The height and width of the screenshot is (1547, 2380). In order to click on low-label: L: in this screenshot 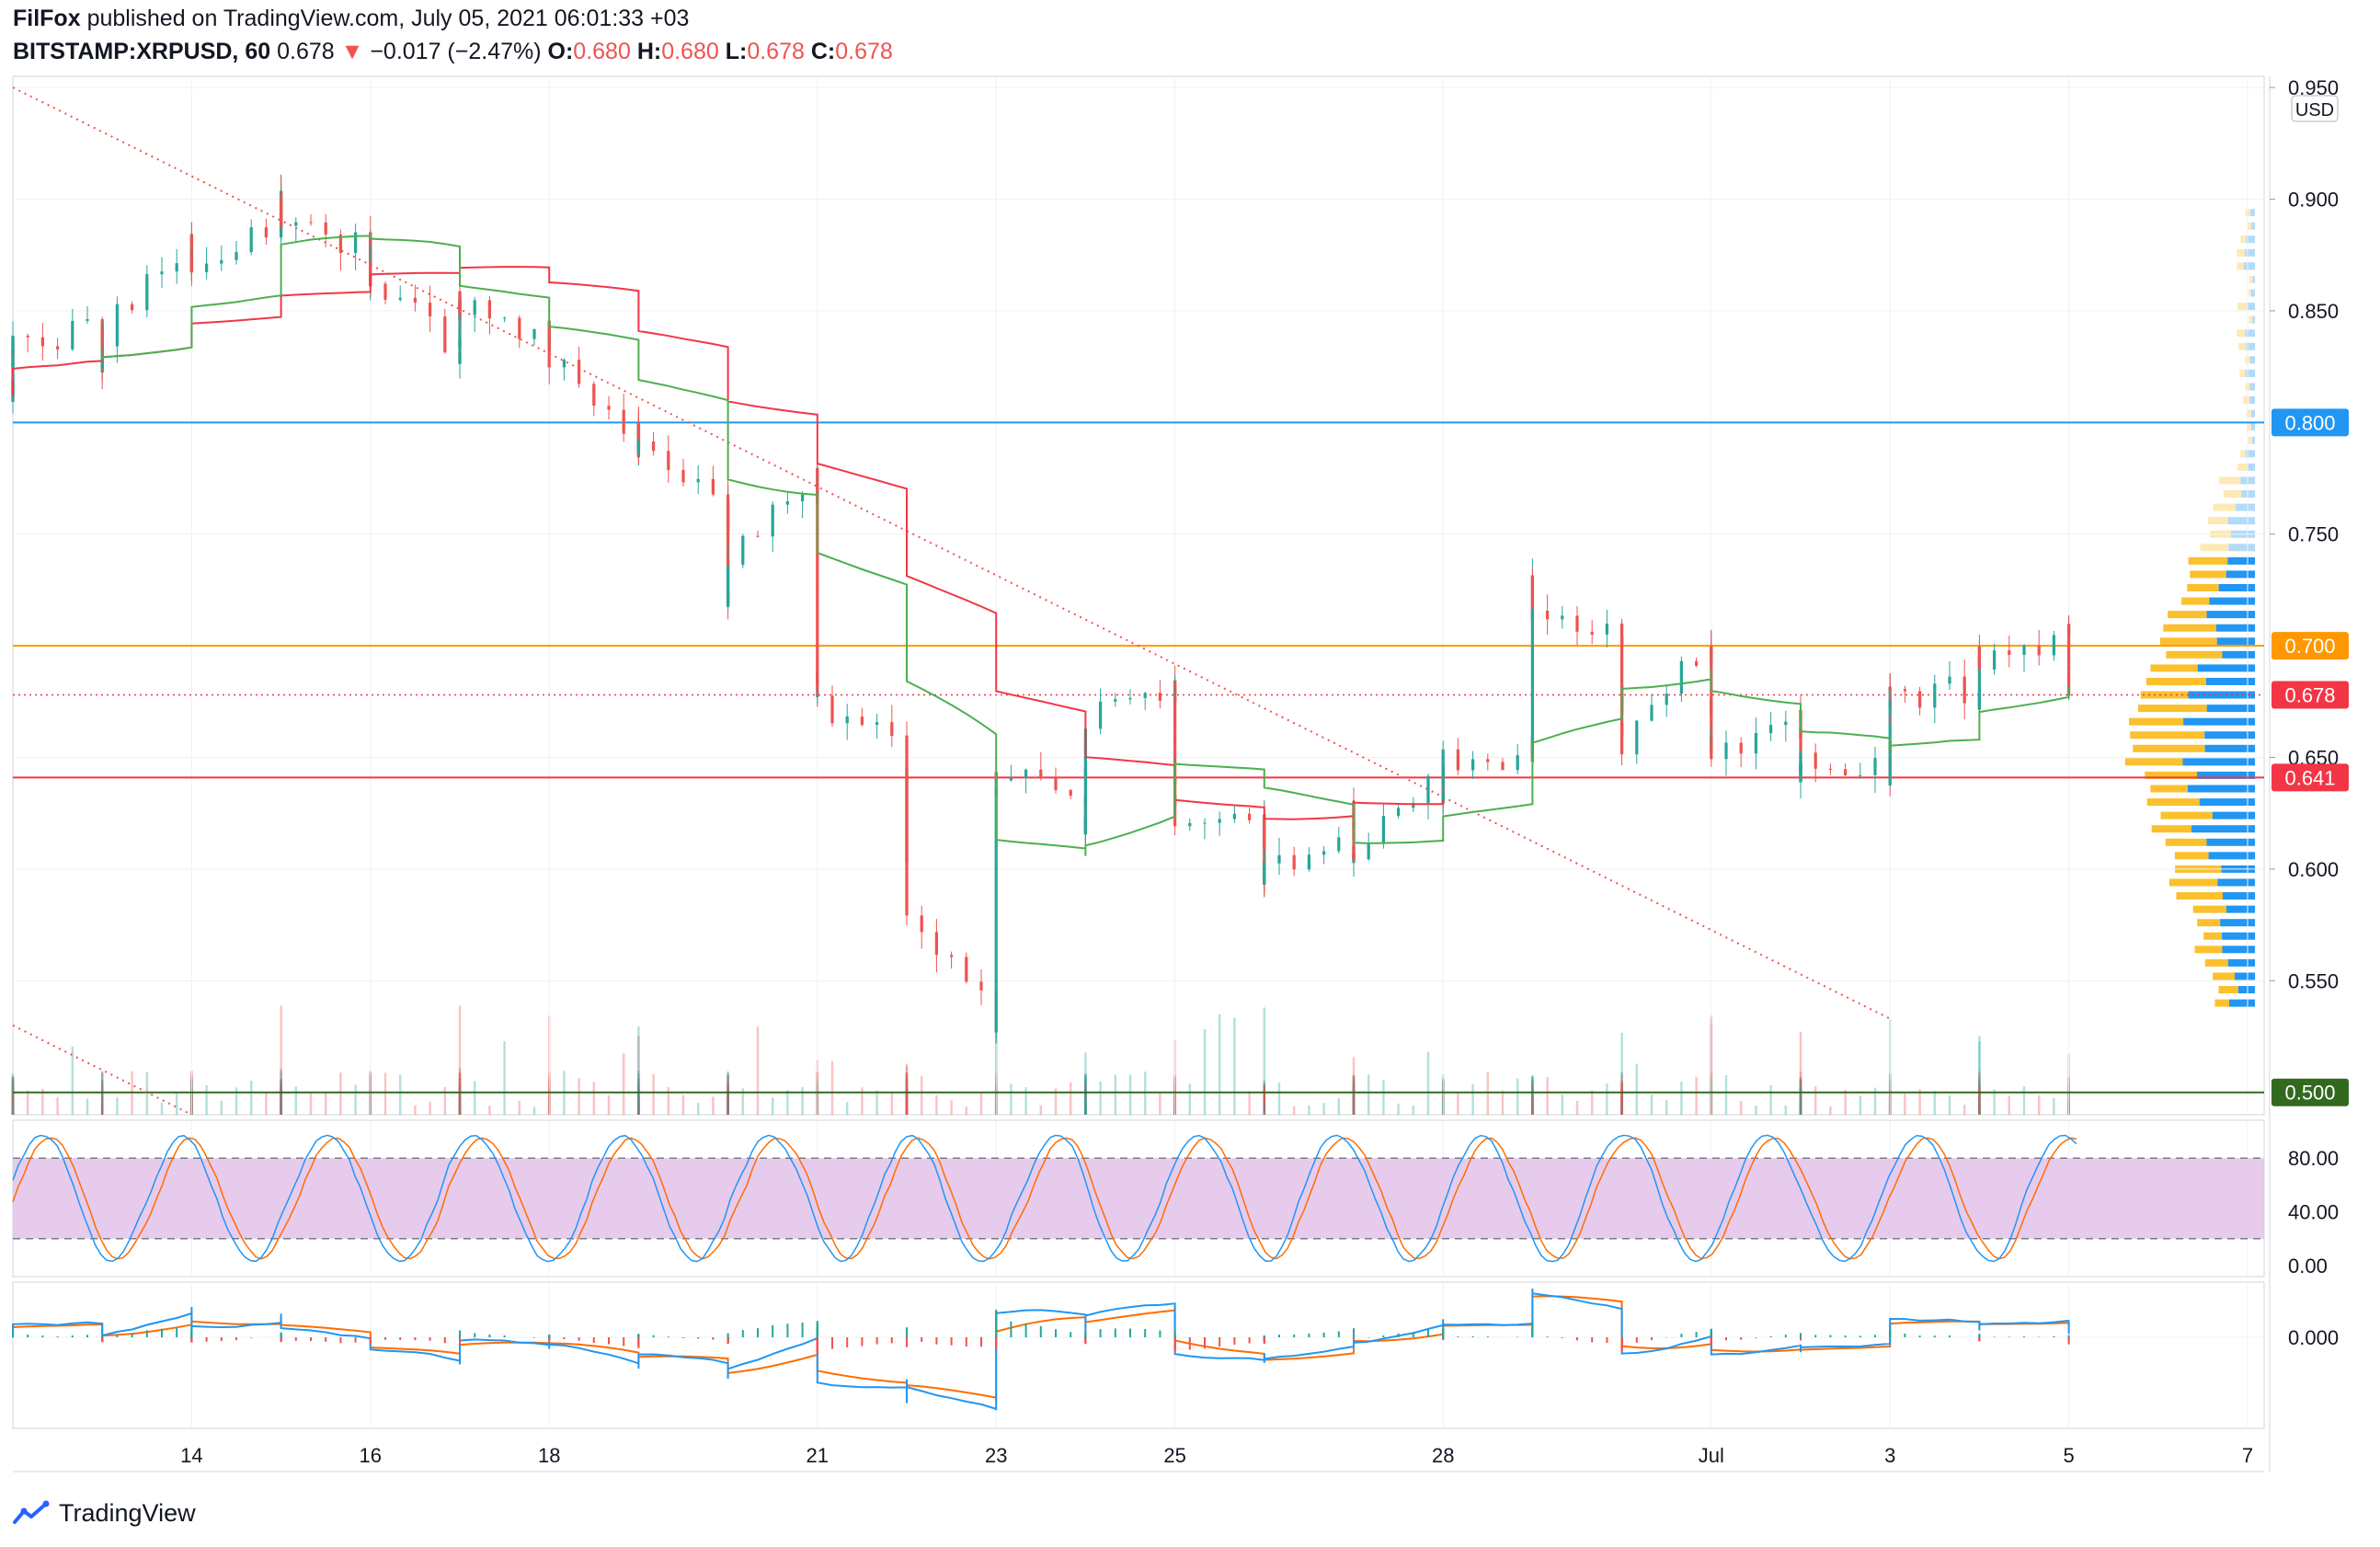, I will do `click(736, 51)`.